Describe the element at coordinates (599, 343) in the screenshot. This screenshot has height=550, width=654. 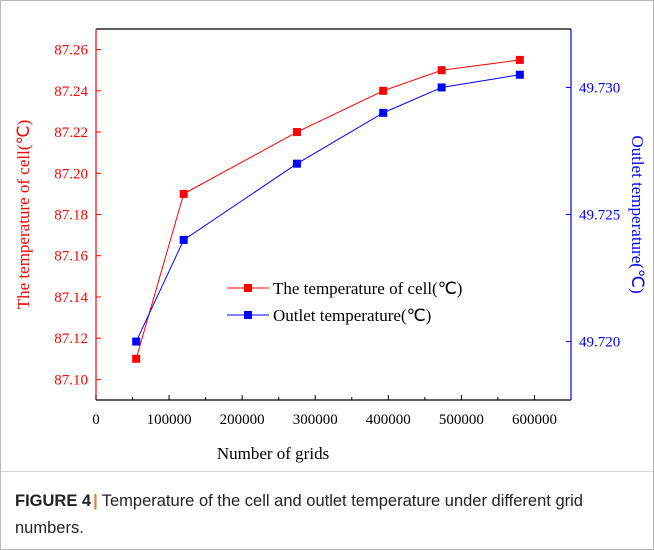
I see `right-y-tick-label: 49.720` at that location.